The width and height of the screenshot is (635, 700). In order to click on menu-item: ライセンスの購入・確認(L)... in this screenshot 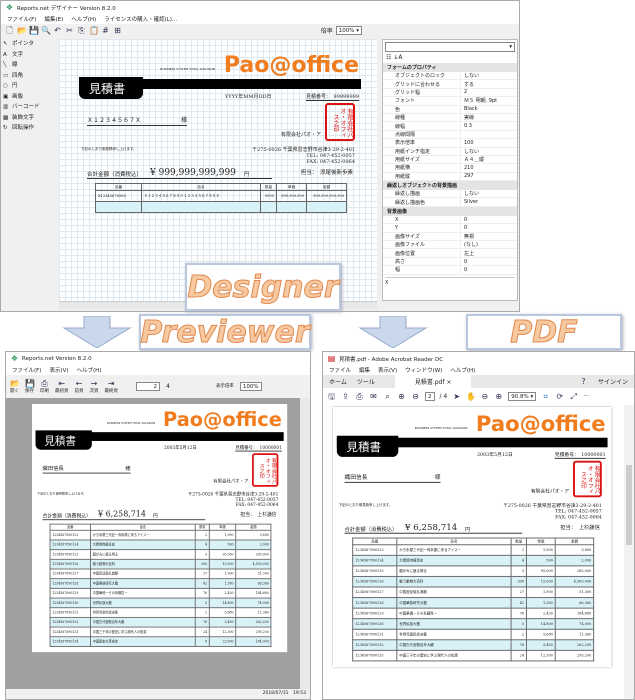, I will do `click(141, 20)`.